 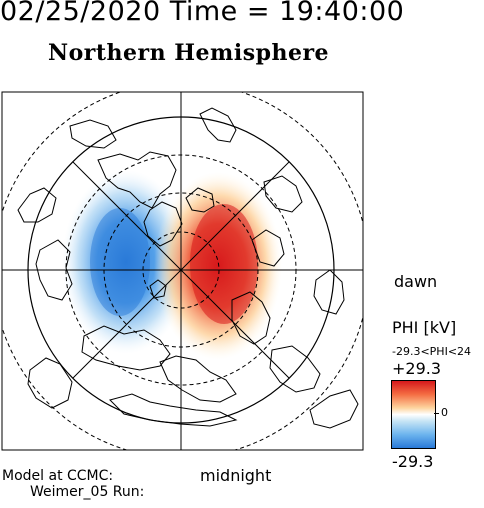 I want to click on colorbar-zero-tick, so click(x=436, y=413).